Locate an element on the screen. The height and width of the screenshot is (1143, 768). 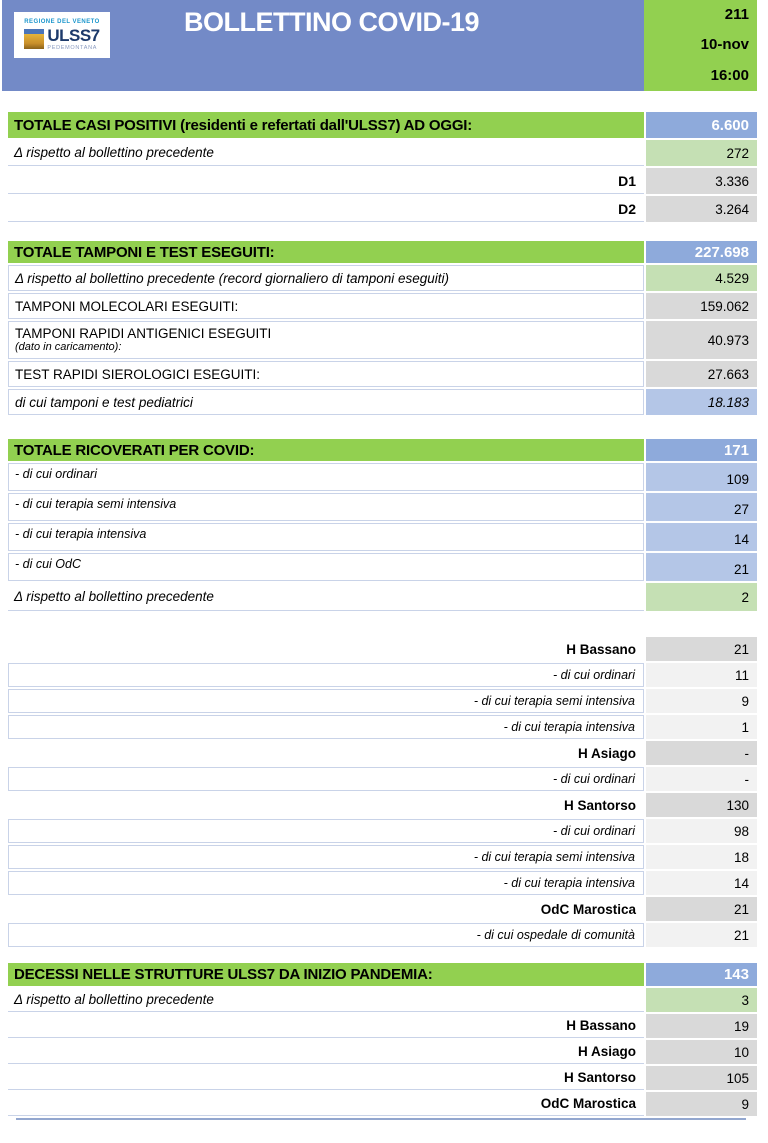
hospital-row: H Asiago - is located at coordinates (382, 753).